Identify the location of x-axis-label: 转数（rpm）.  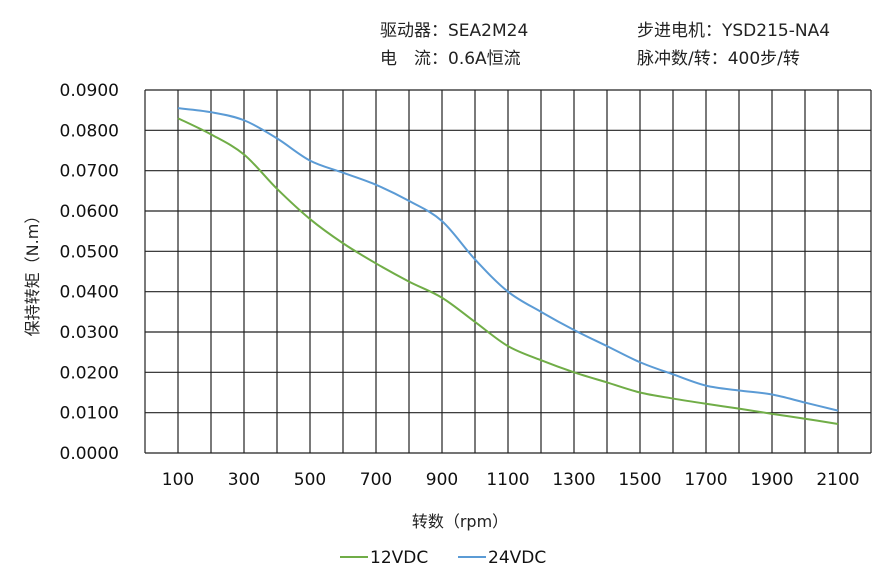
(460, 521).